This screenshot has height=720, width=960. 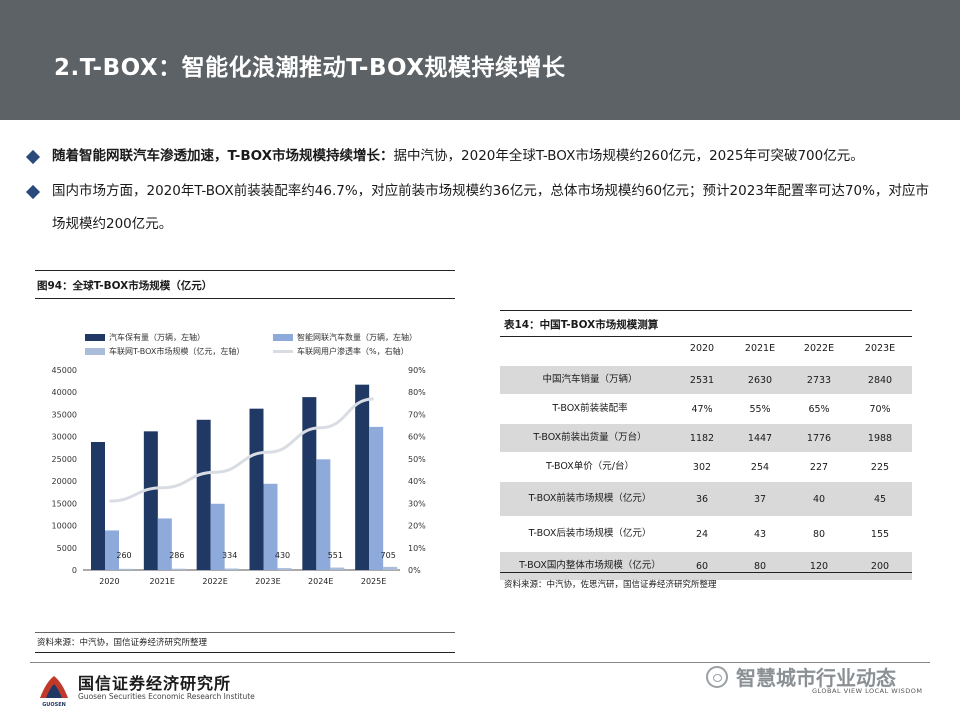 What do you see at coordinates (157, 337) in the screenshot?
I see `legend-label: 汽车保有量（万辆，左轴）` at bounding box center [157, 337].